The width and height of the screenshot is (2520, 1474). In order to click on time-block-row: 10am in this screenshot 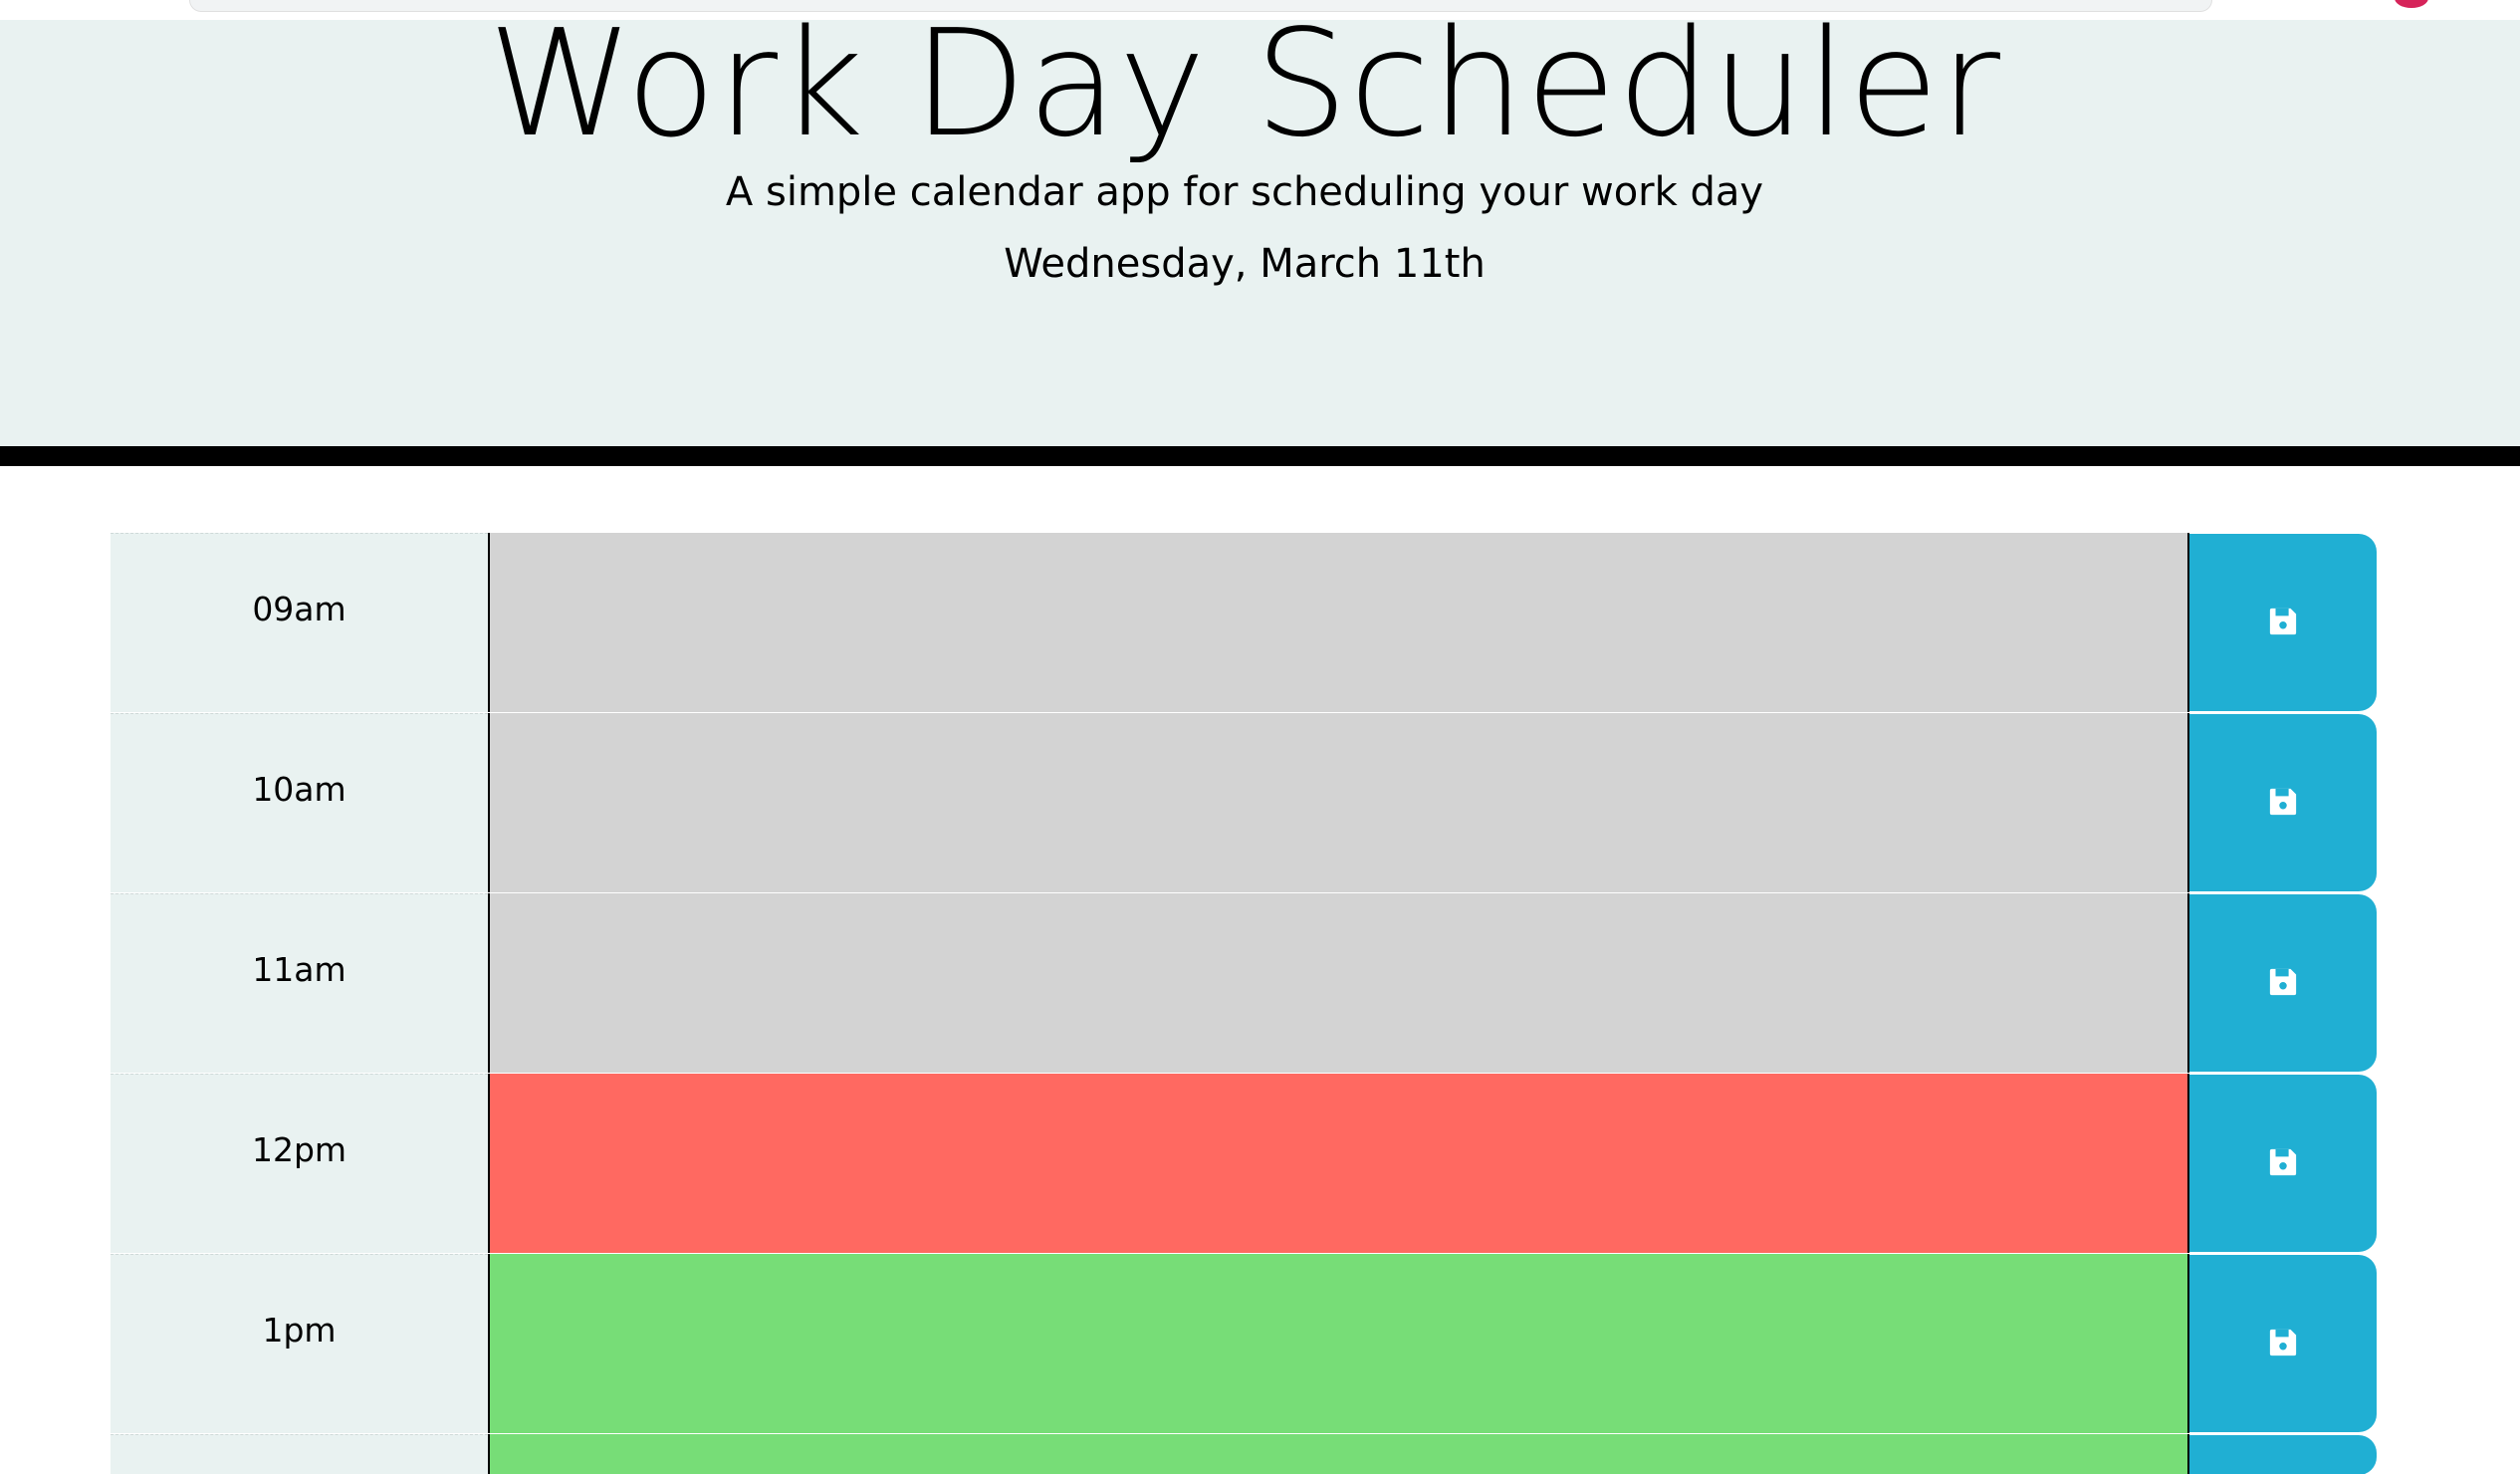, I will do `click(1246, 802)`.